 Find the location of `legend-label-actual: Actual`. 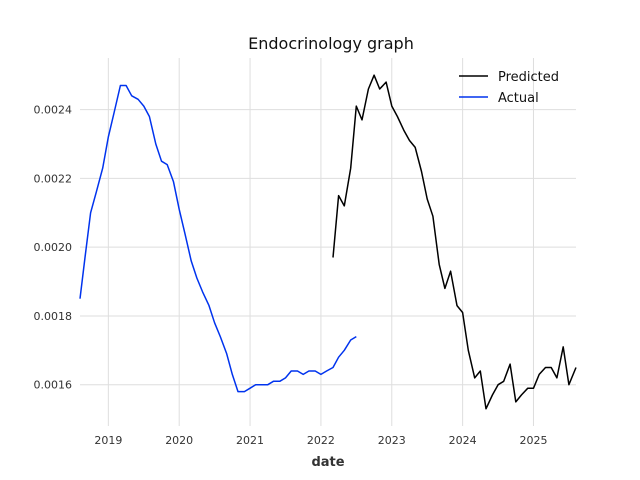

legend-label-actual: Actual is located at coordinates (518, 98).